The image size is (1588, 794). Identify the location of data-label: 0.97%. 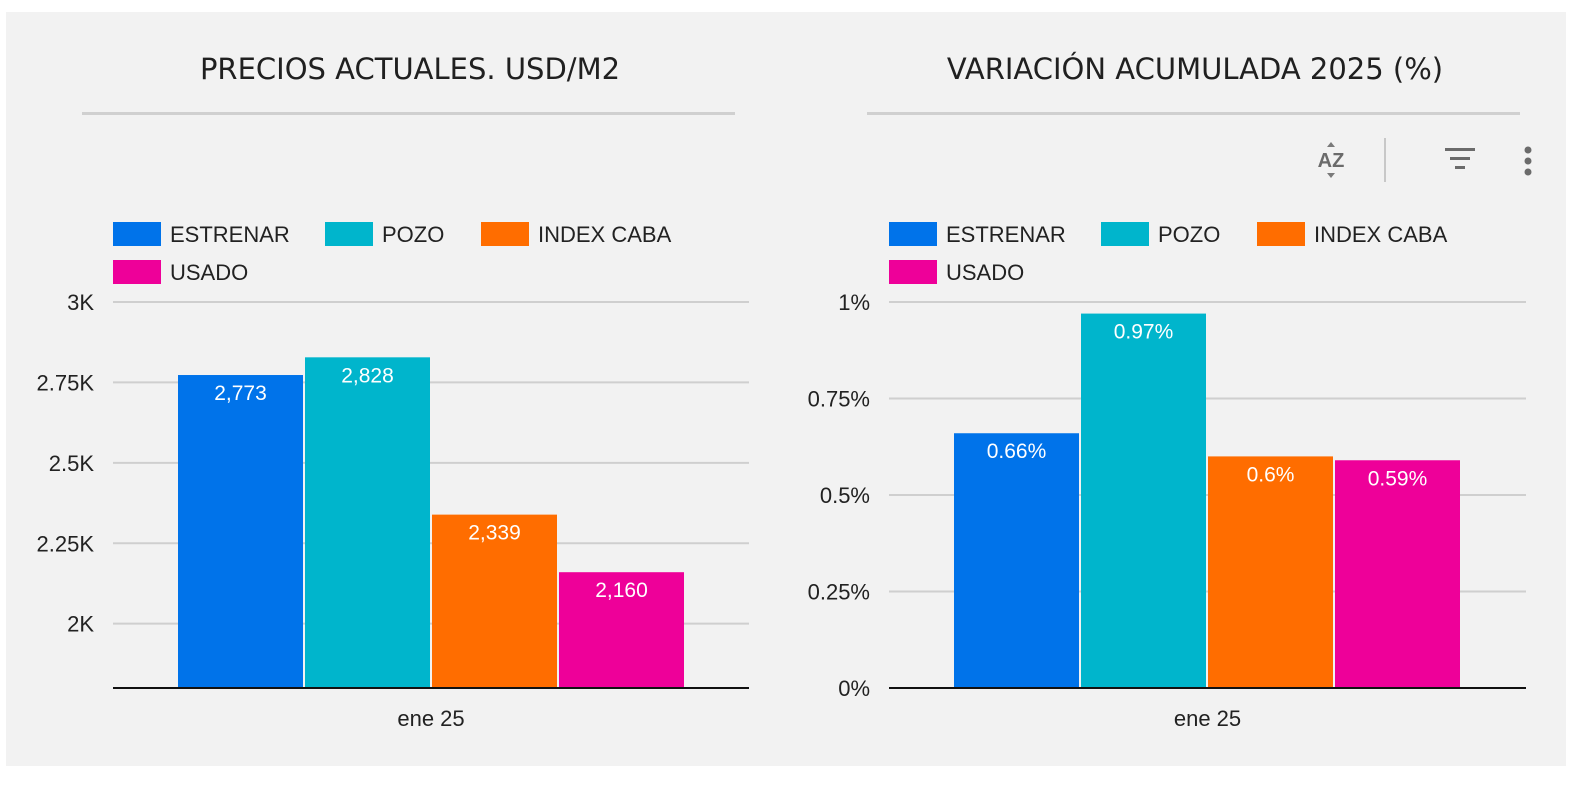
(1144, 332).